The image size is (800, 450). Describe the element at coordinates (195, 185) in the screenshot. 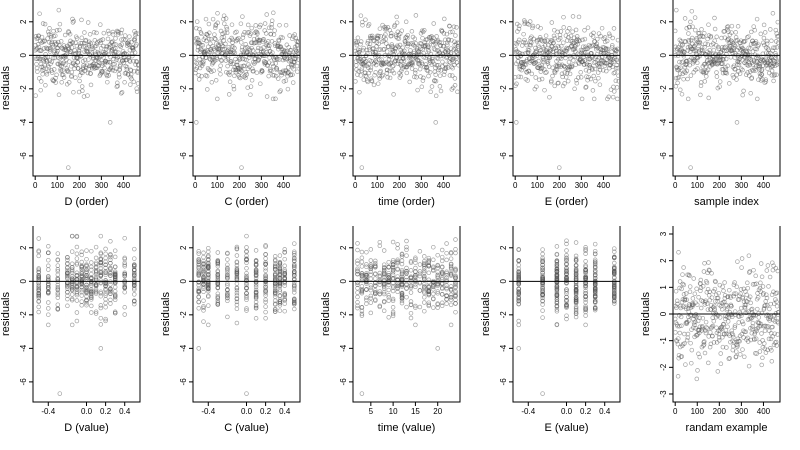

I see `x-tick-label: 0` at that location.